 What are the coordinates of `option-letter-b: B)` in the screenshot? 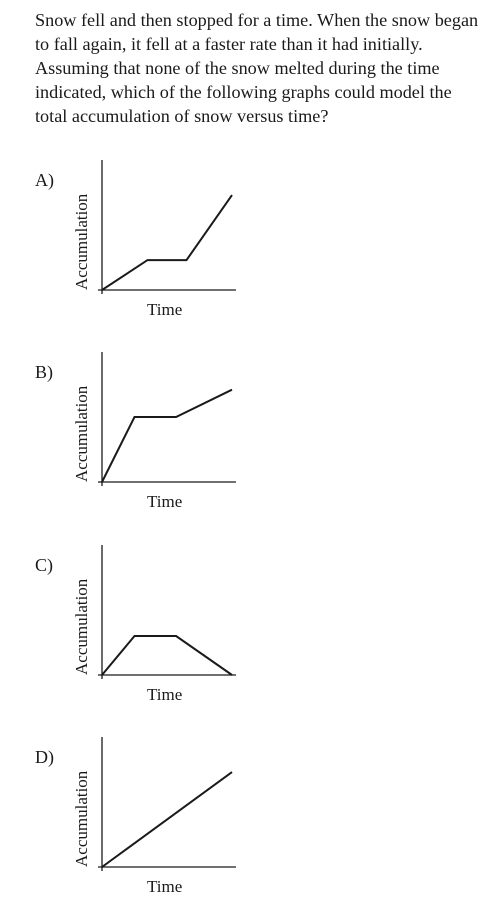 It's located at (44, 372).